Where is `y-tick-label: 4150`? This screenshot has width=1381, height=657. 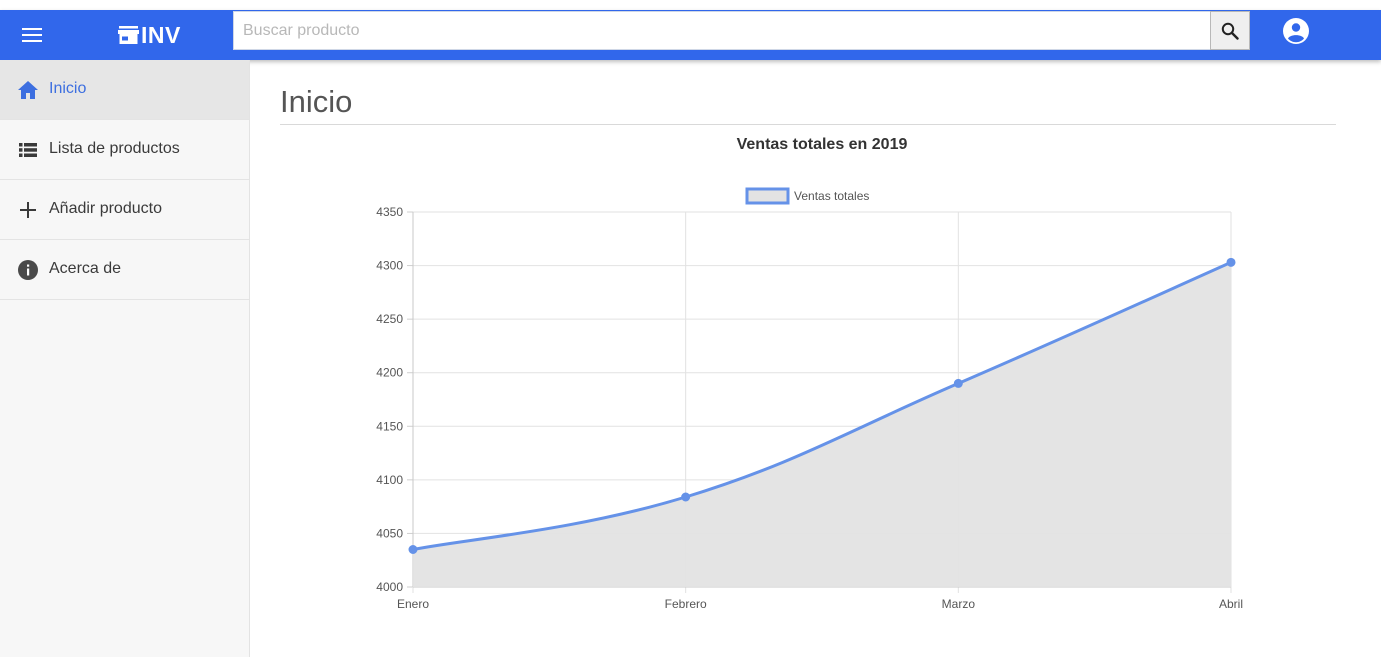 y-tick-label: 4150 is located at coordinates (389, 426).